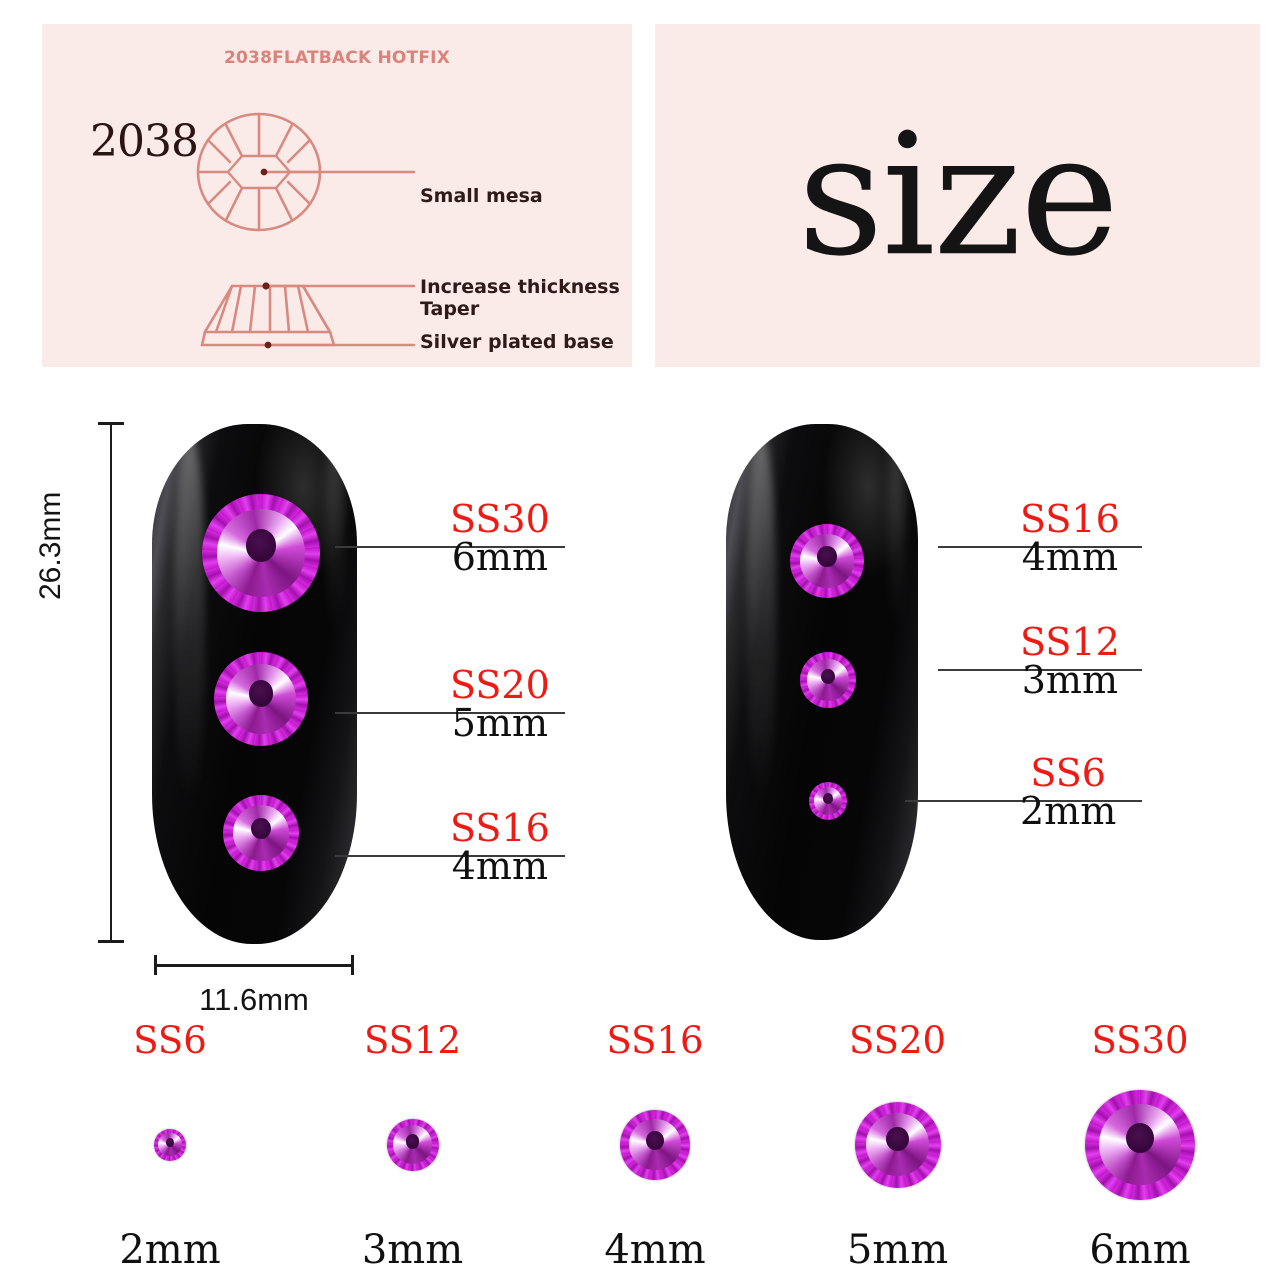 This screenshot has width=1288, height=1288. Describe the element at coordinates (412, 1040) in the screenshot. I see `comparison-ss-label: SS12` at that location.